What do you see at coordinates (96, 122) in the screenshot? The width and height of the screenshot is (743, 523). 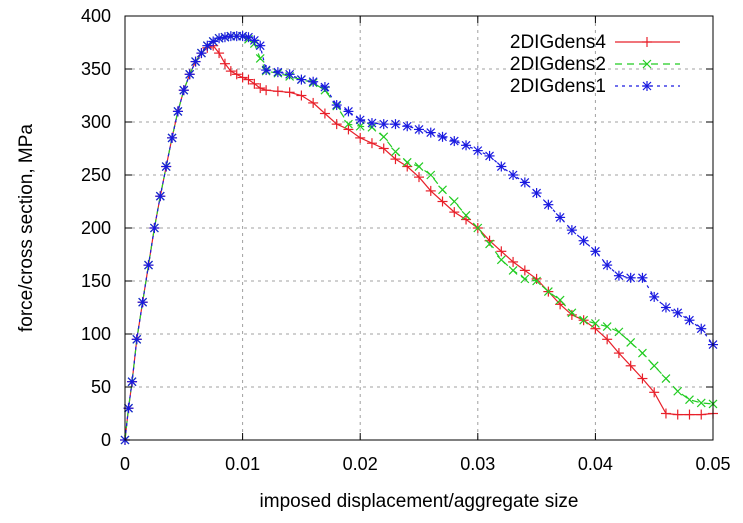 I see `y-tick-label: 300` at bounding box center [96, 122].